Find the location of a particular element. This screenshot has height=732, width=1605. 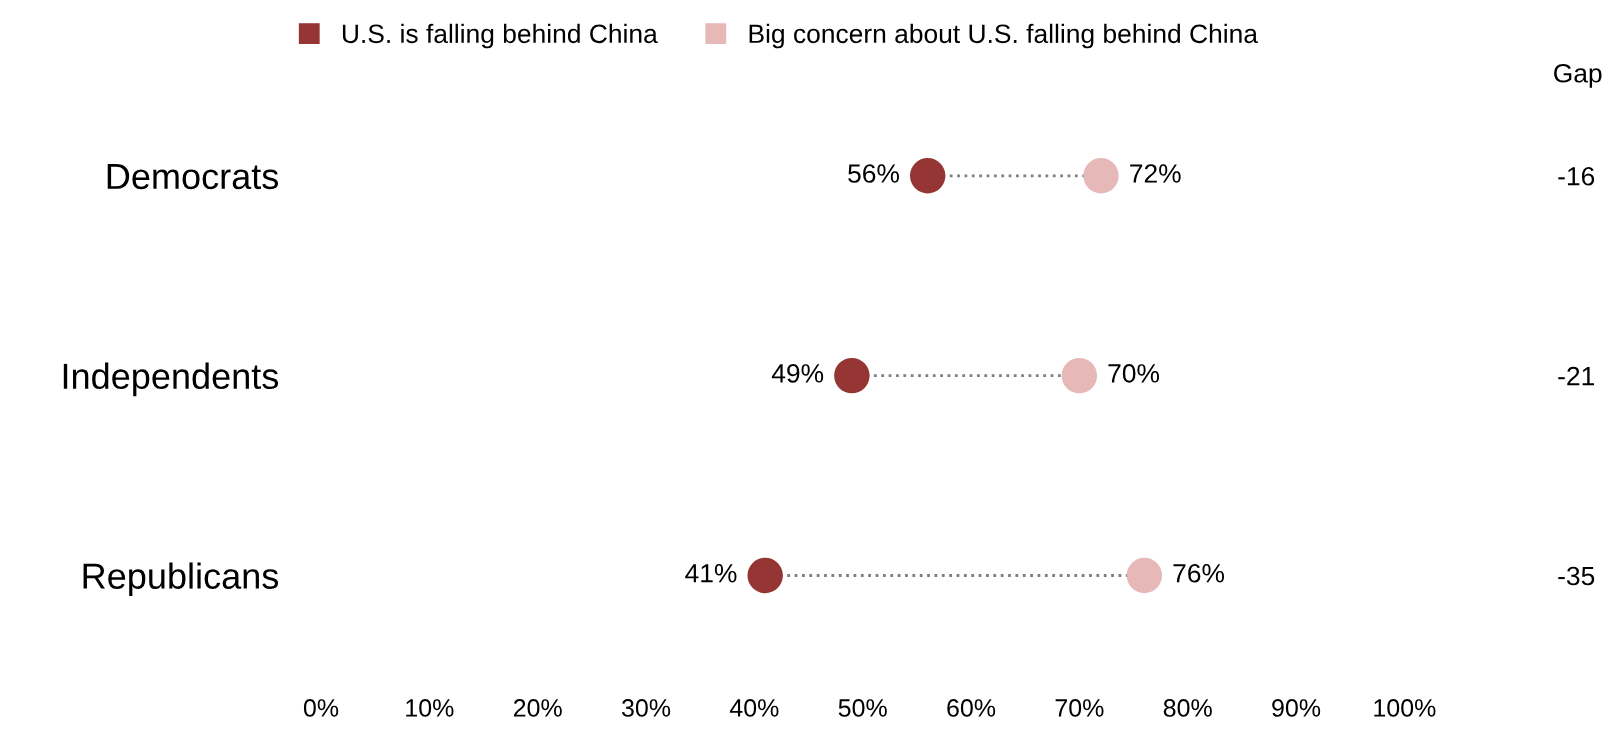

data-label: 41% is located at coordinates (711, 573).